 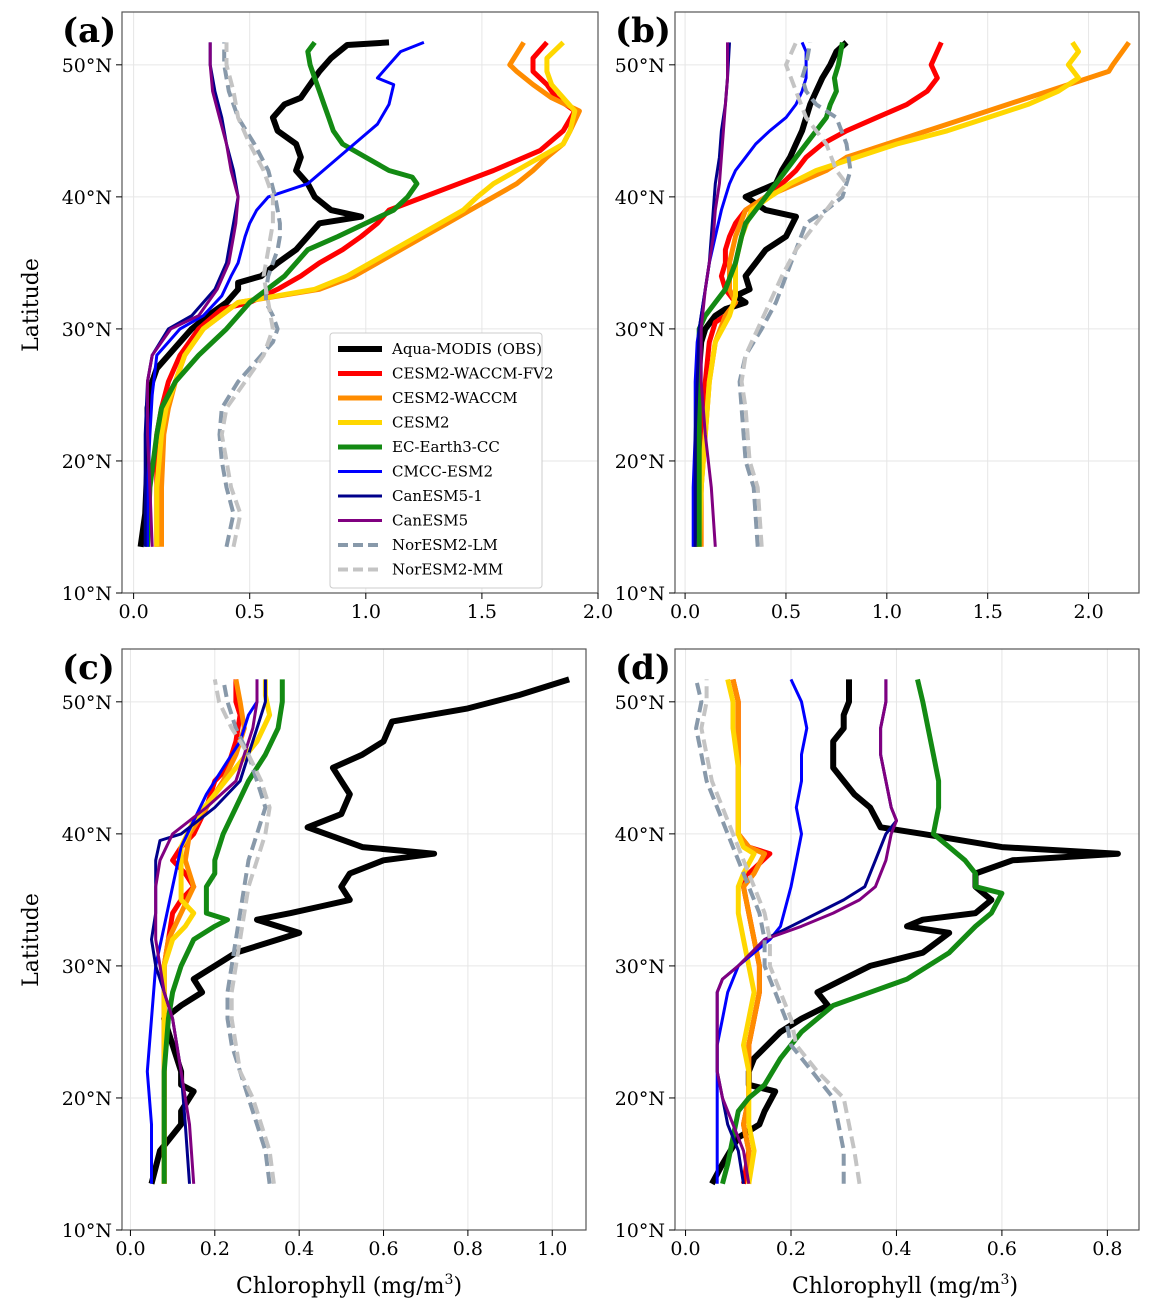 I want to click on series-line-cesm2-waccm-fv2, so click(x=820, y=294).